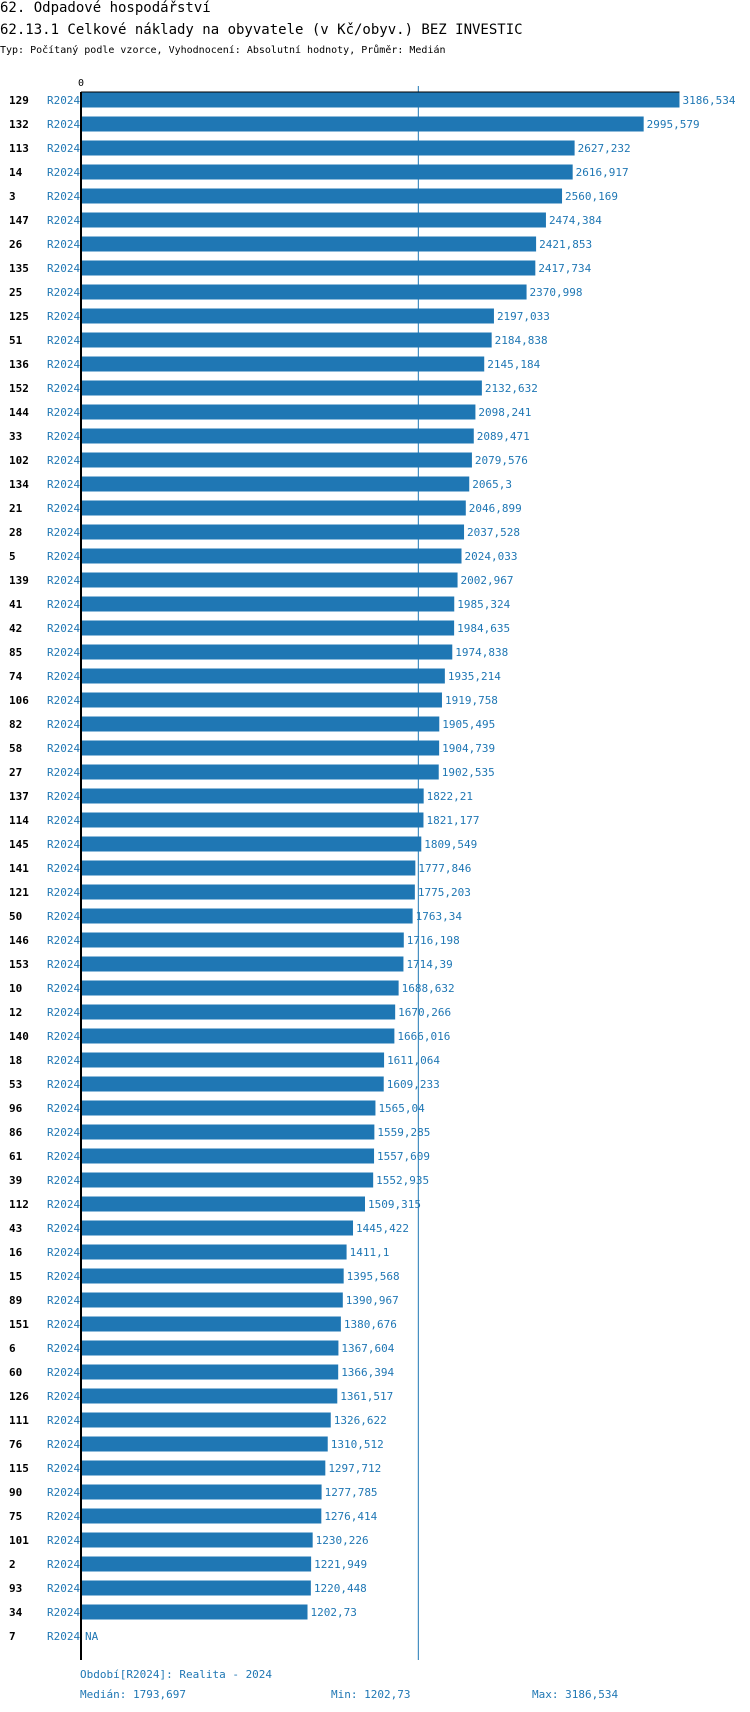  Describe the element at coordinates (444, 892) in the screenshot. I see `value-label: 1775,203` at that location.